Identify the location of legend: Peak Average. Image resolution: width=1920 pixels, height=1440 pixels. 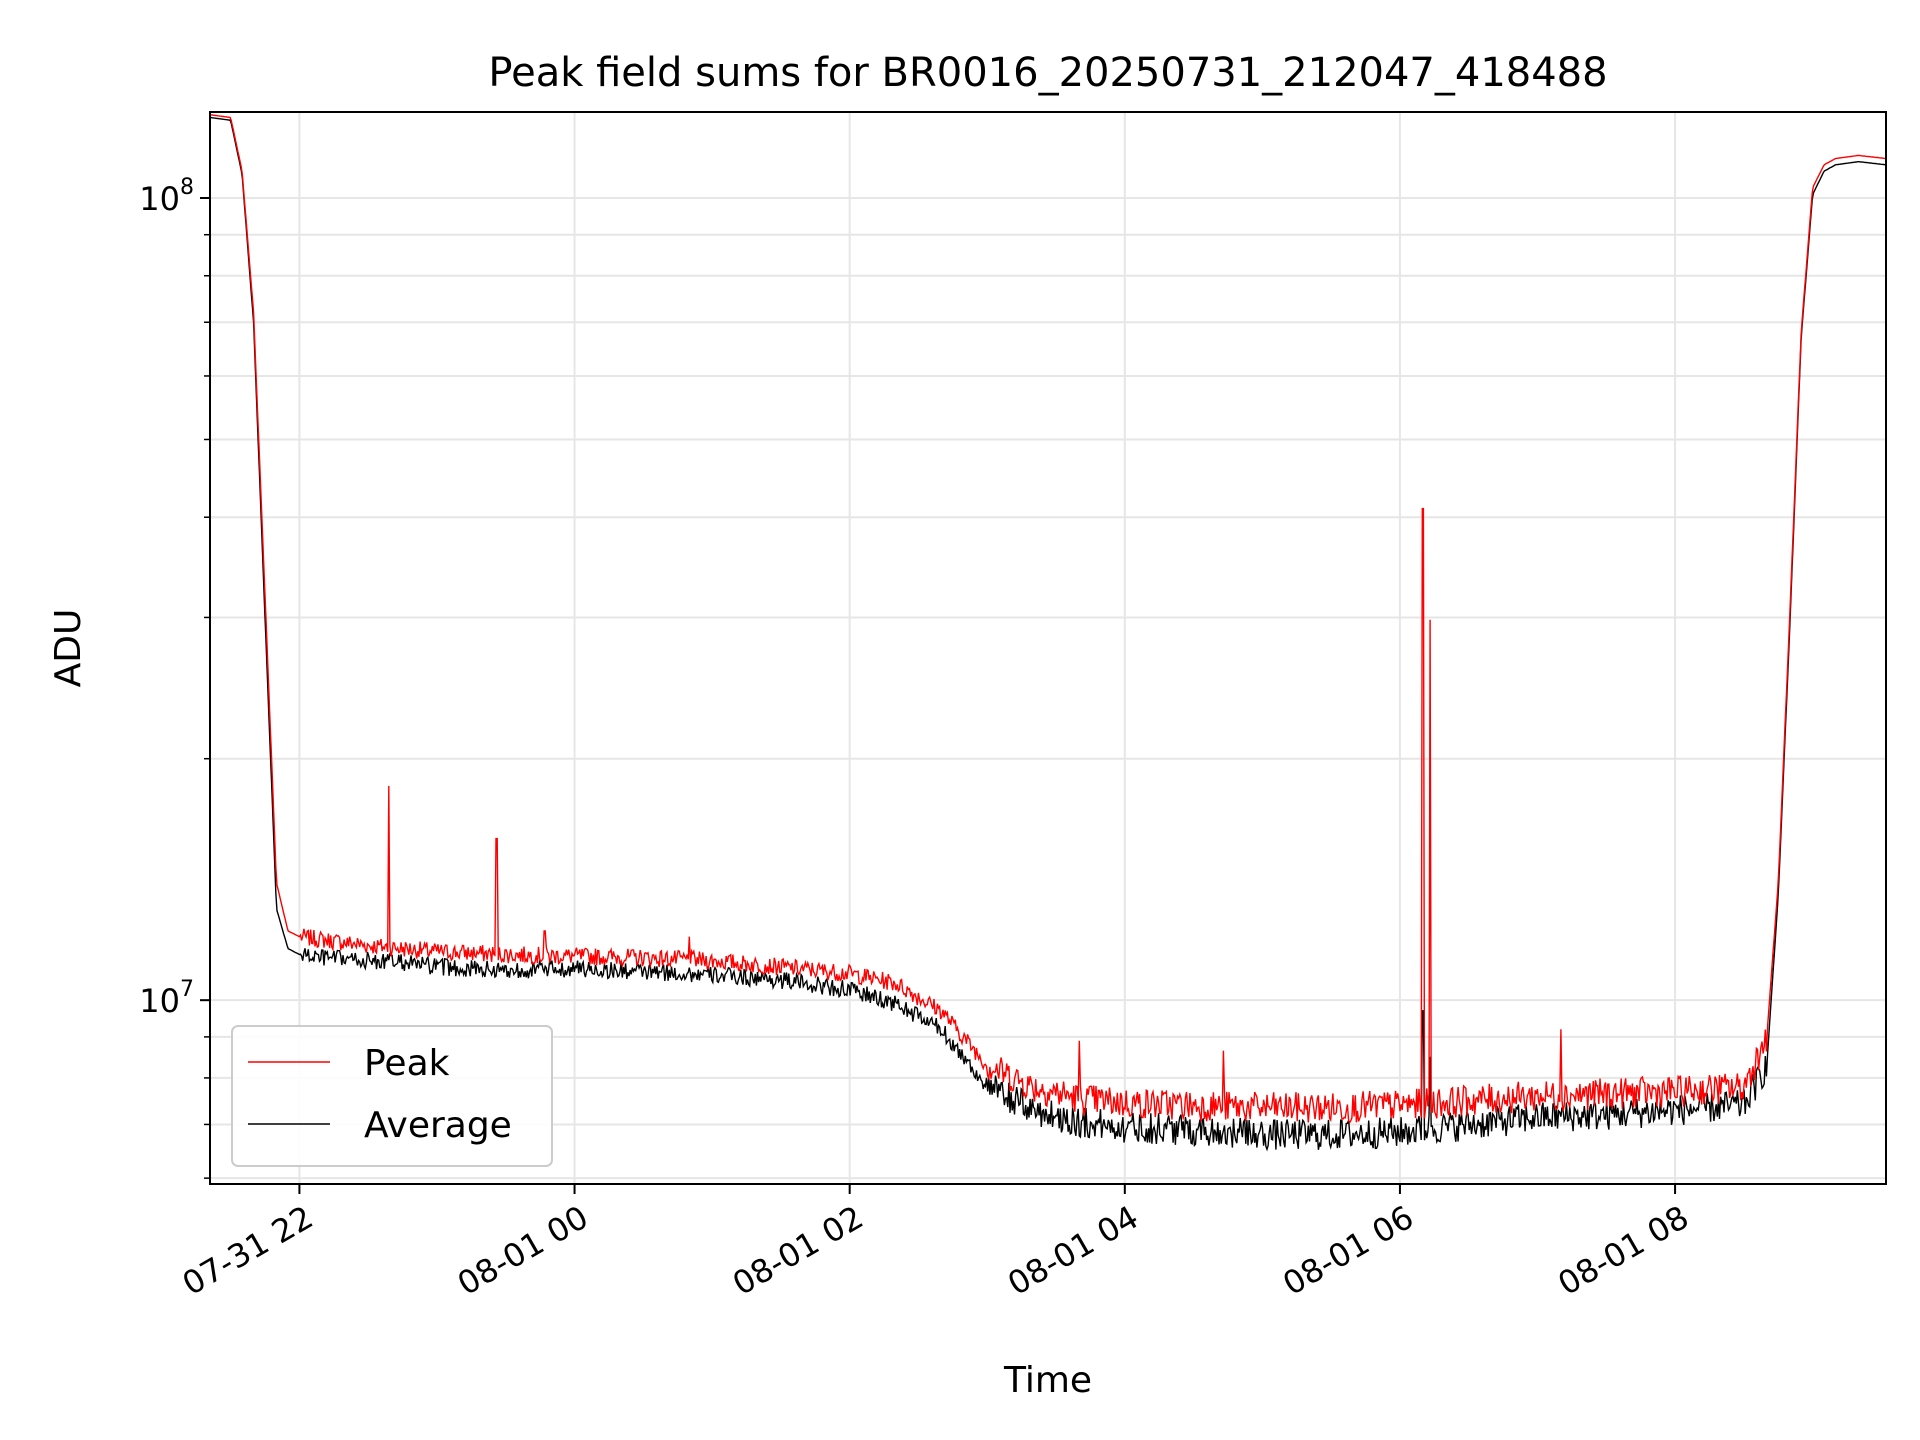
(392, 1096).